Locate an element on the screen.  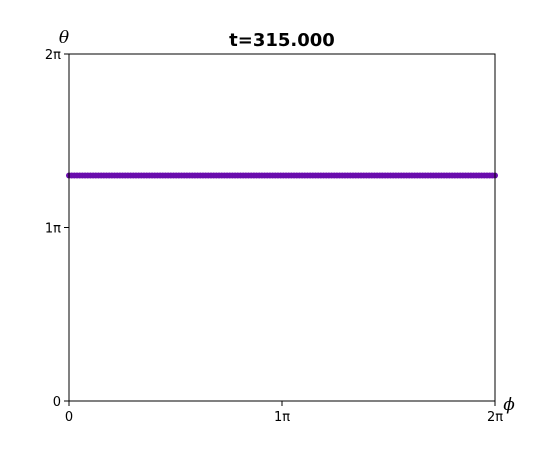
data-points is located at coordinates (282, 175).